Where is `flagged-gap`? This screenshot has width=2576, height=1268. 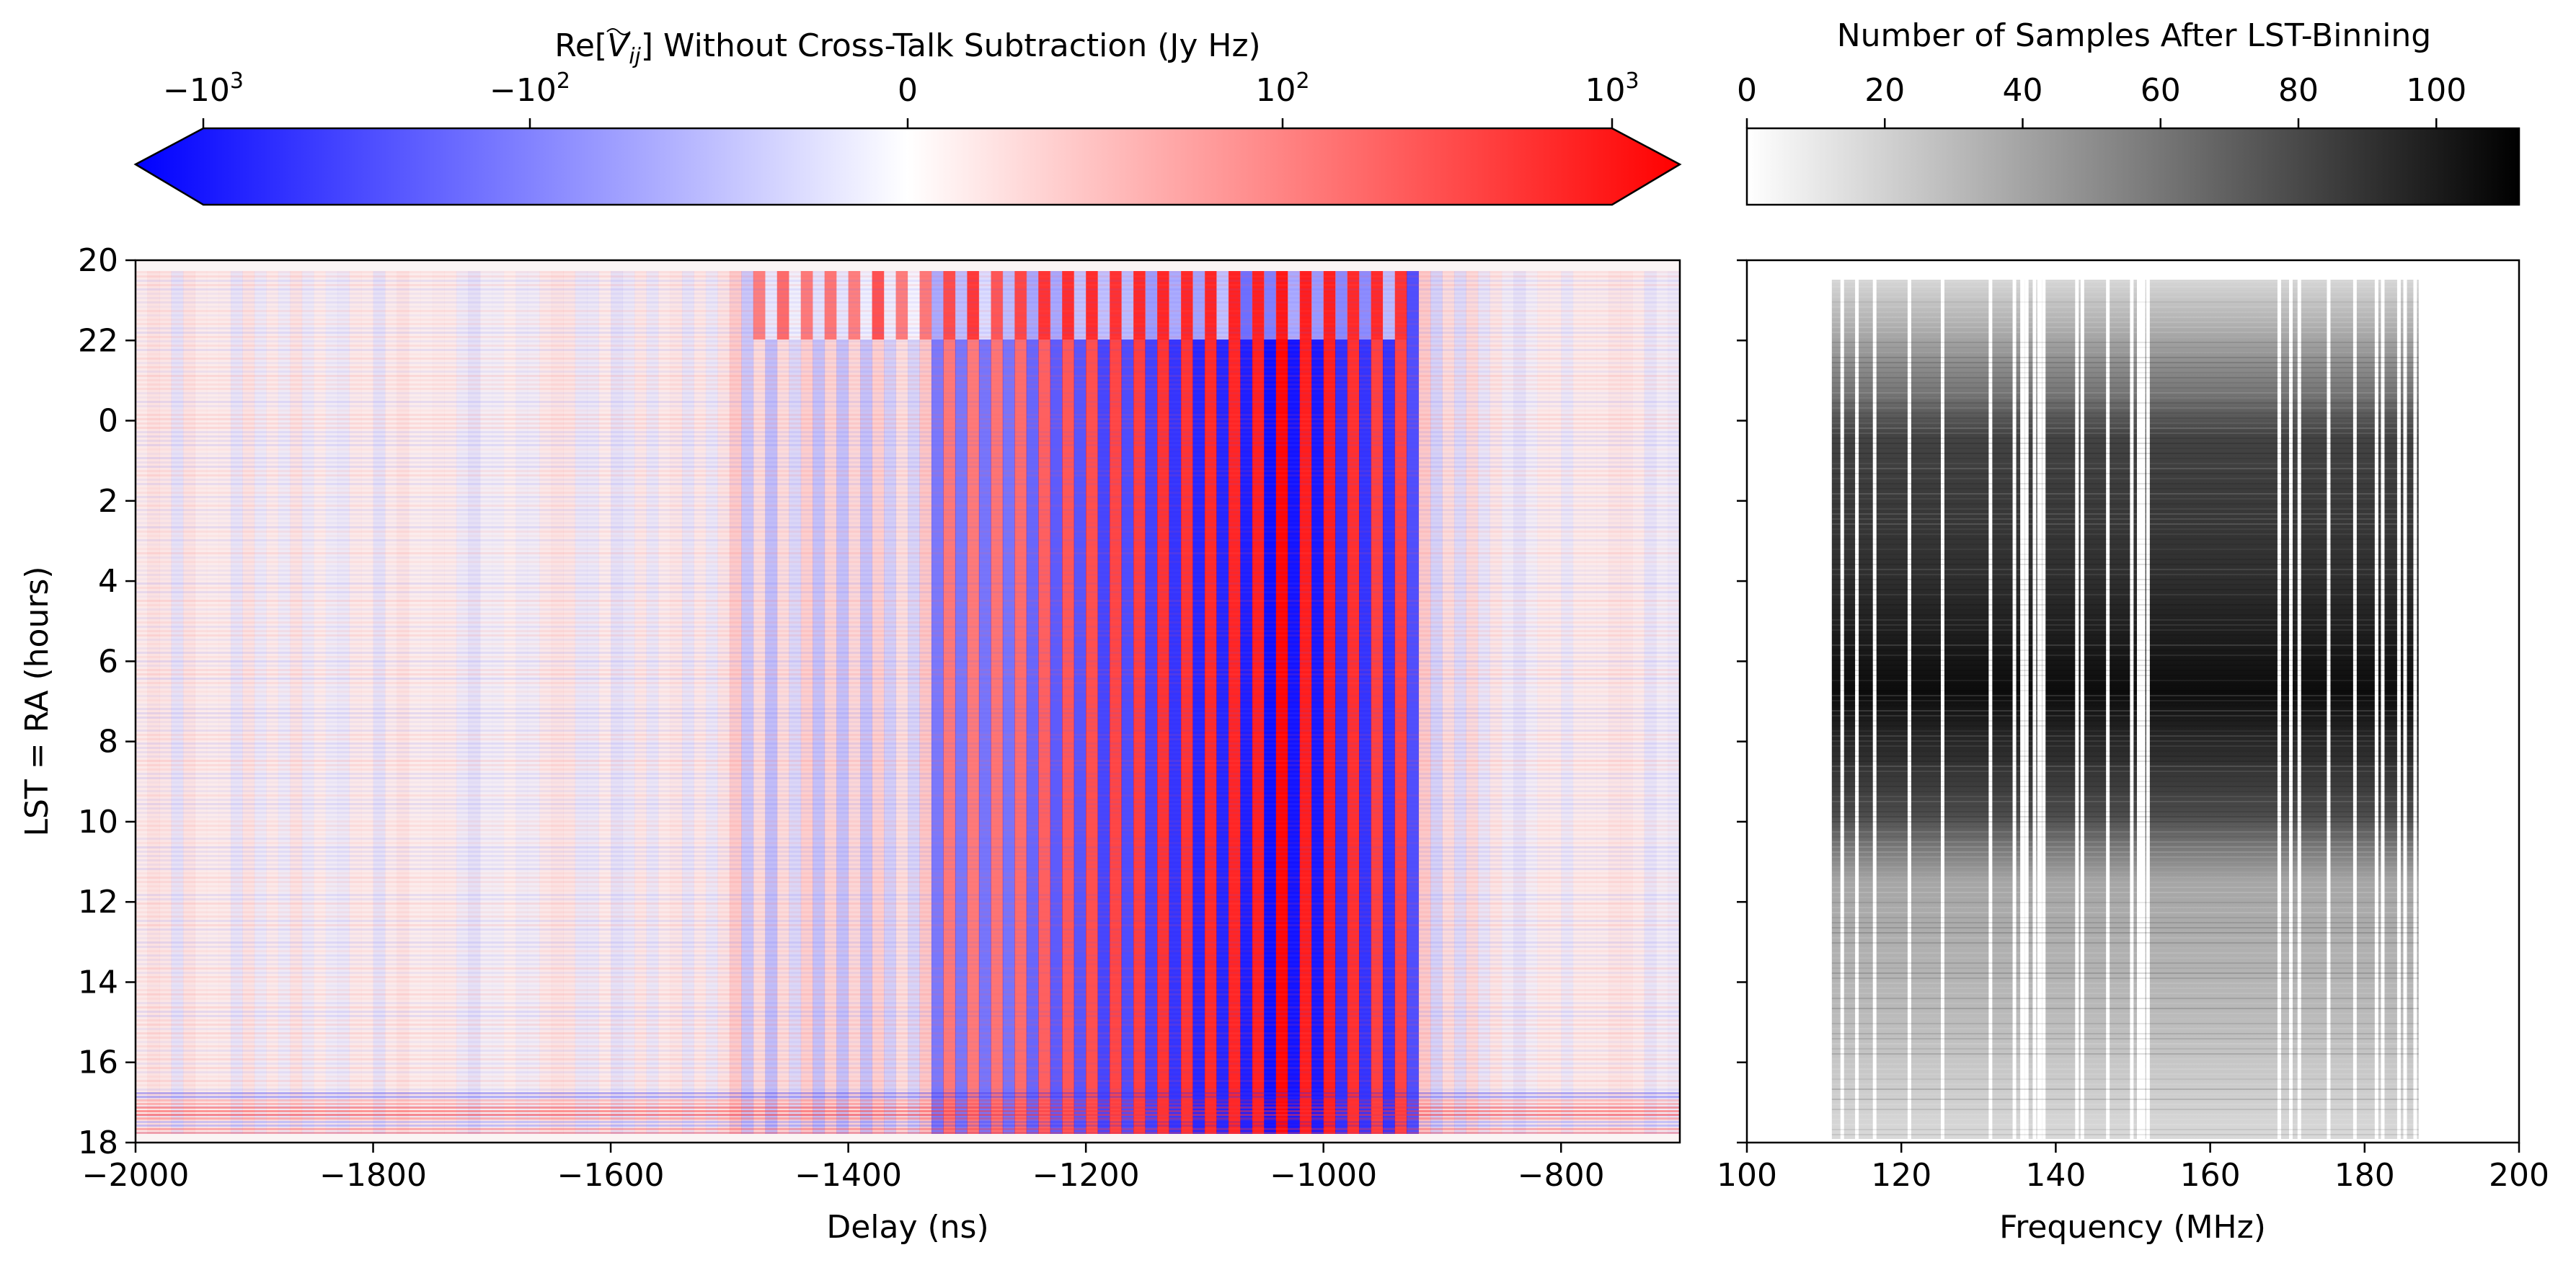
flagged-gap is located at coordinates (2143, 708).